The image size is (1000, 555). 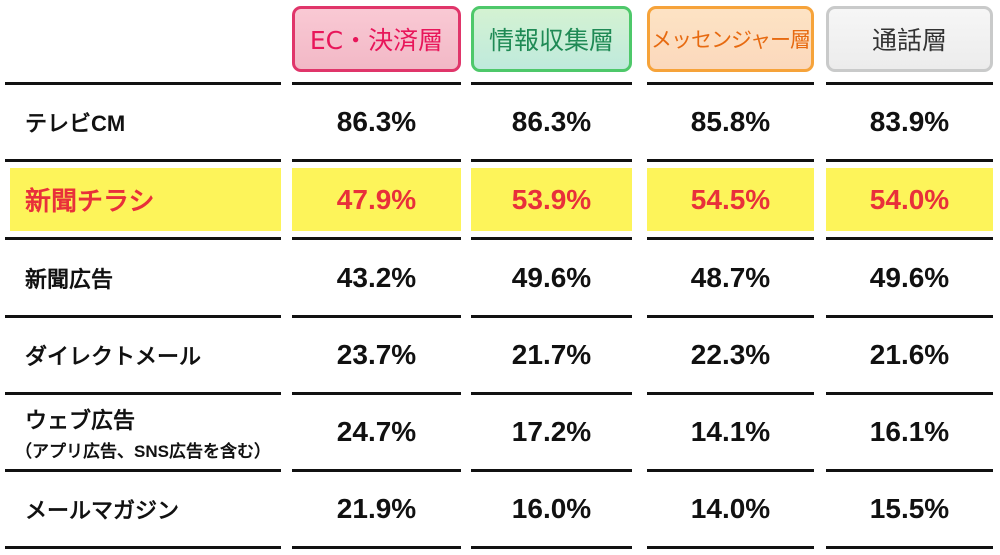 What do you see at coordinates (376, 277) in the screenshot?
I see `value-cell: 43.2%` at bounding box center [376, 277].